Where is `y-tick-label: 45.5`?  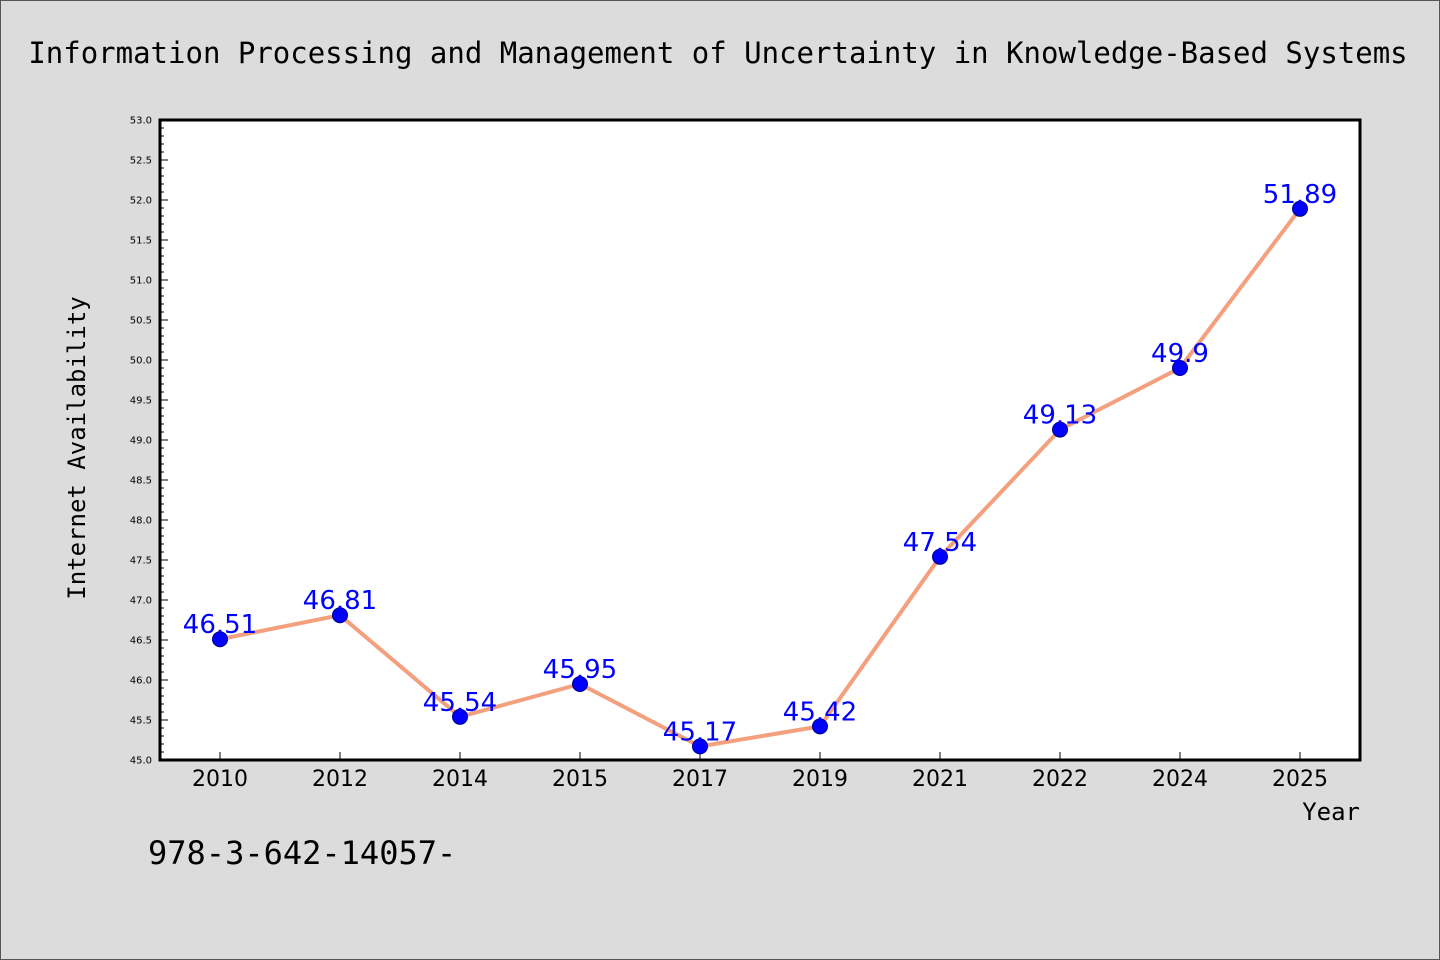
y-tick-label: 45.5 is located at coordinates (141, 721).